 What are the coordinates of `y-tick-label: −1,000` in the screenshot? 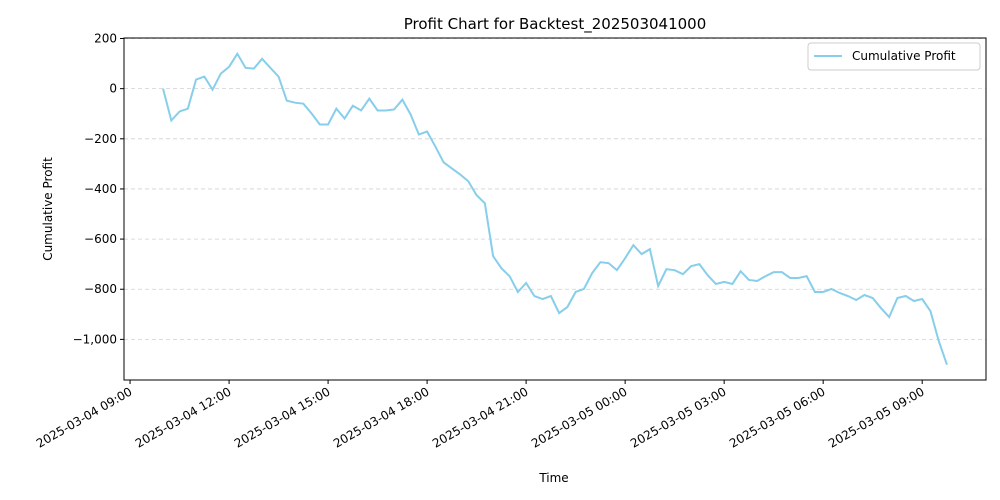 It's located at (95, 339).